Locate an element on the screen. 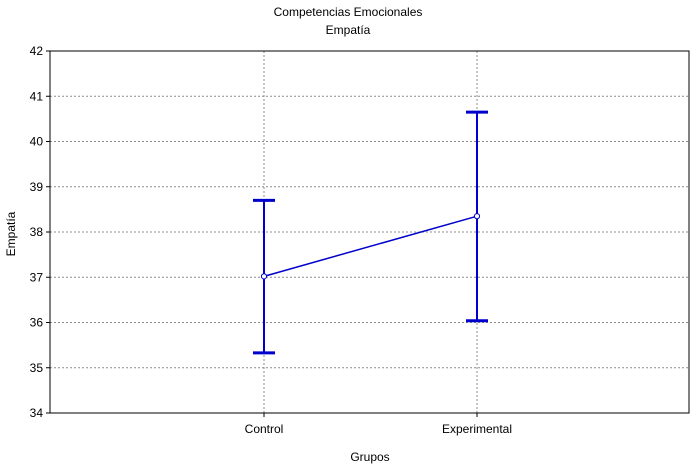 The width and height of the screenshot is (699, 470). y-tick-label: 37 is located at coordinates (37, 277).